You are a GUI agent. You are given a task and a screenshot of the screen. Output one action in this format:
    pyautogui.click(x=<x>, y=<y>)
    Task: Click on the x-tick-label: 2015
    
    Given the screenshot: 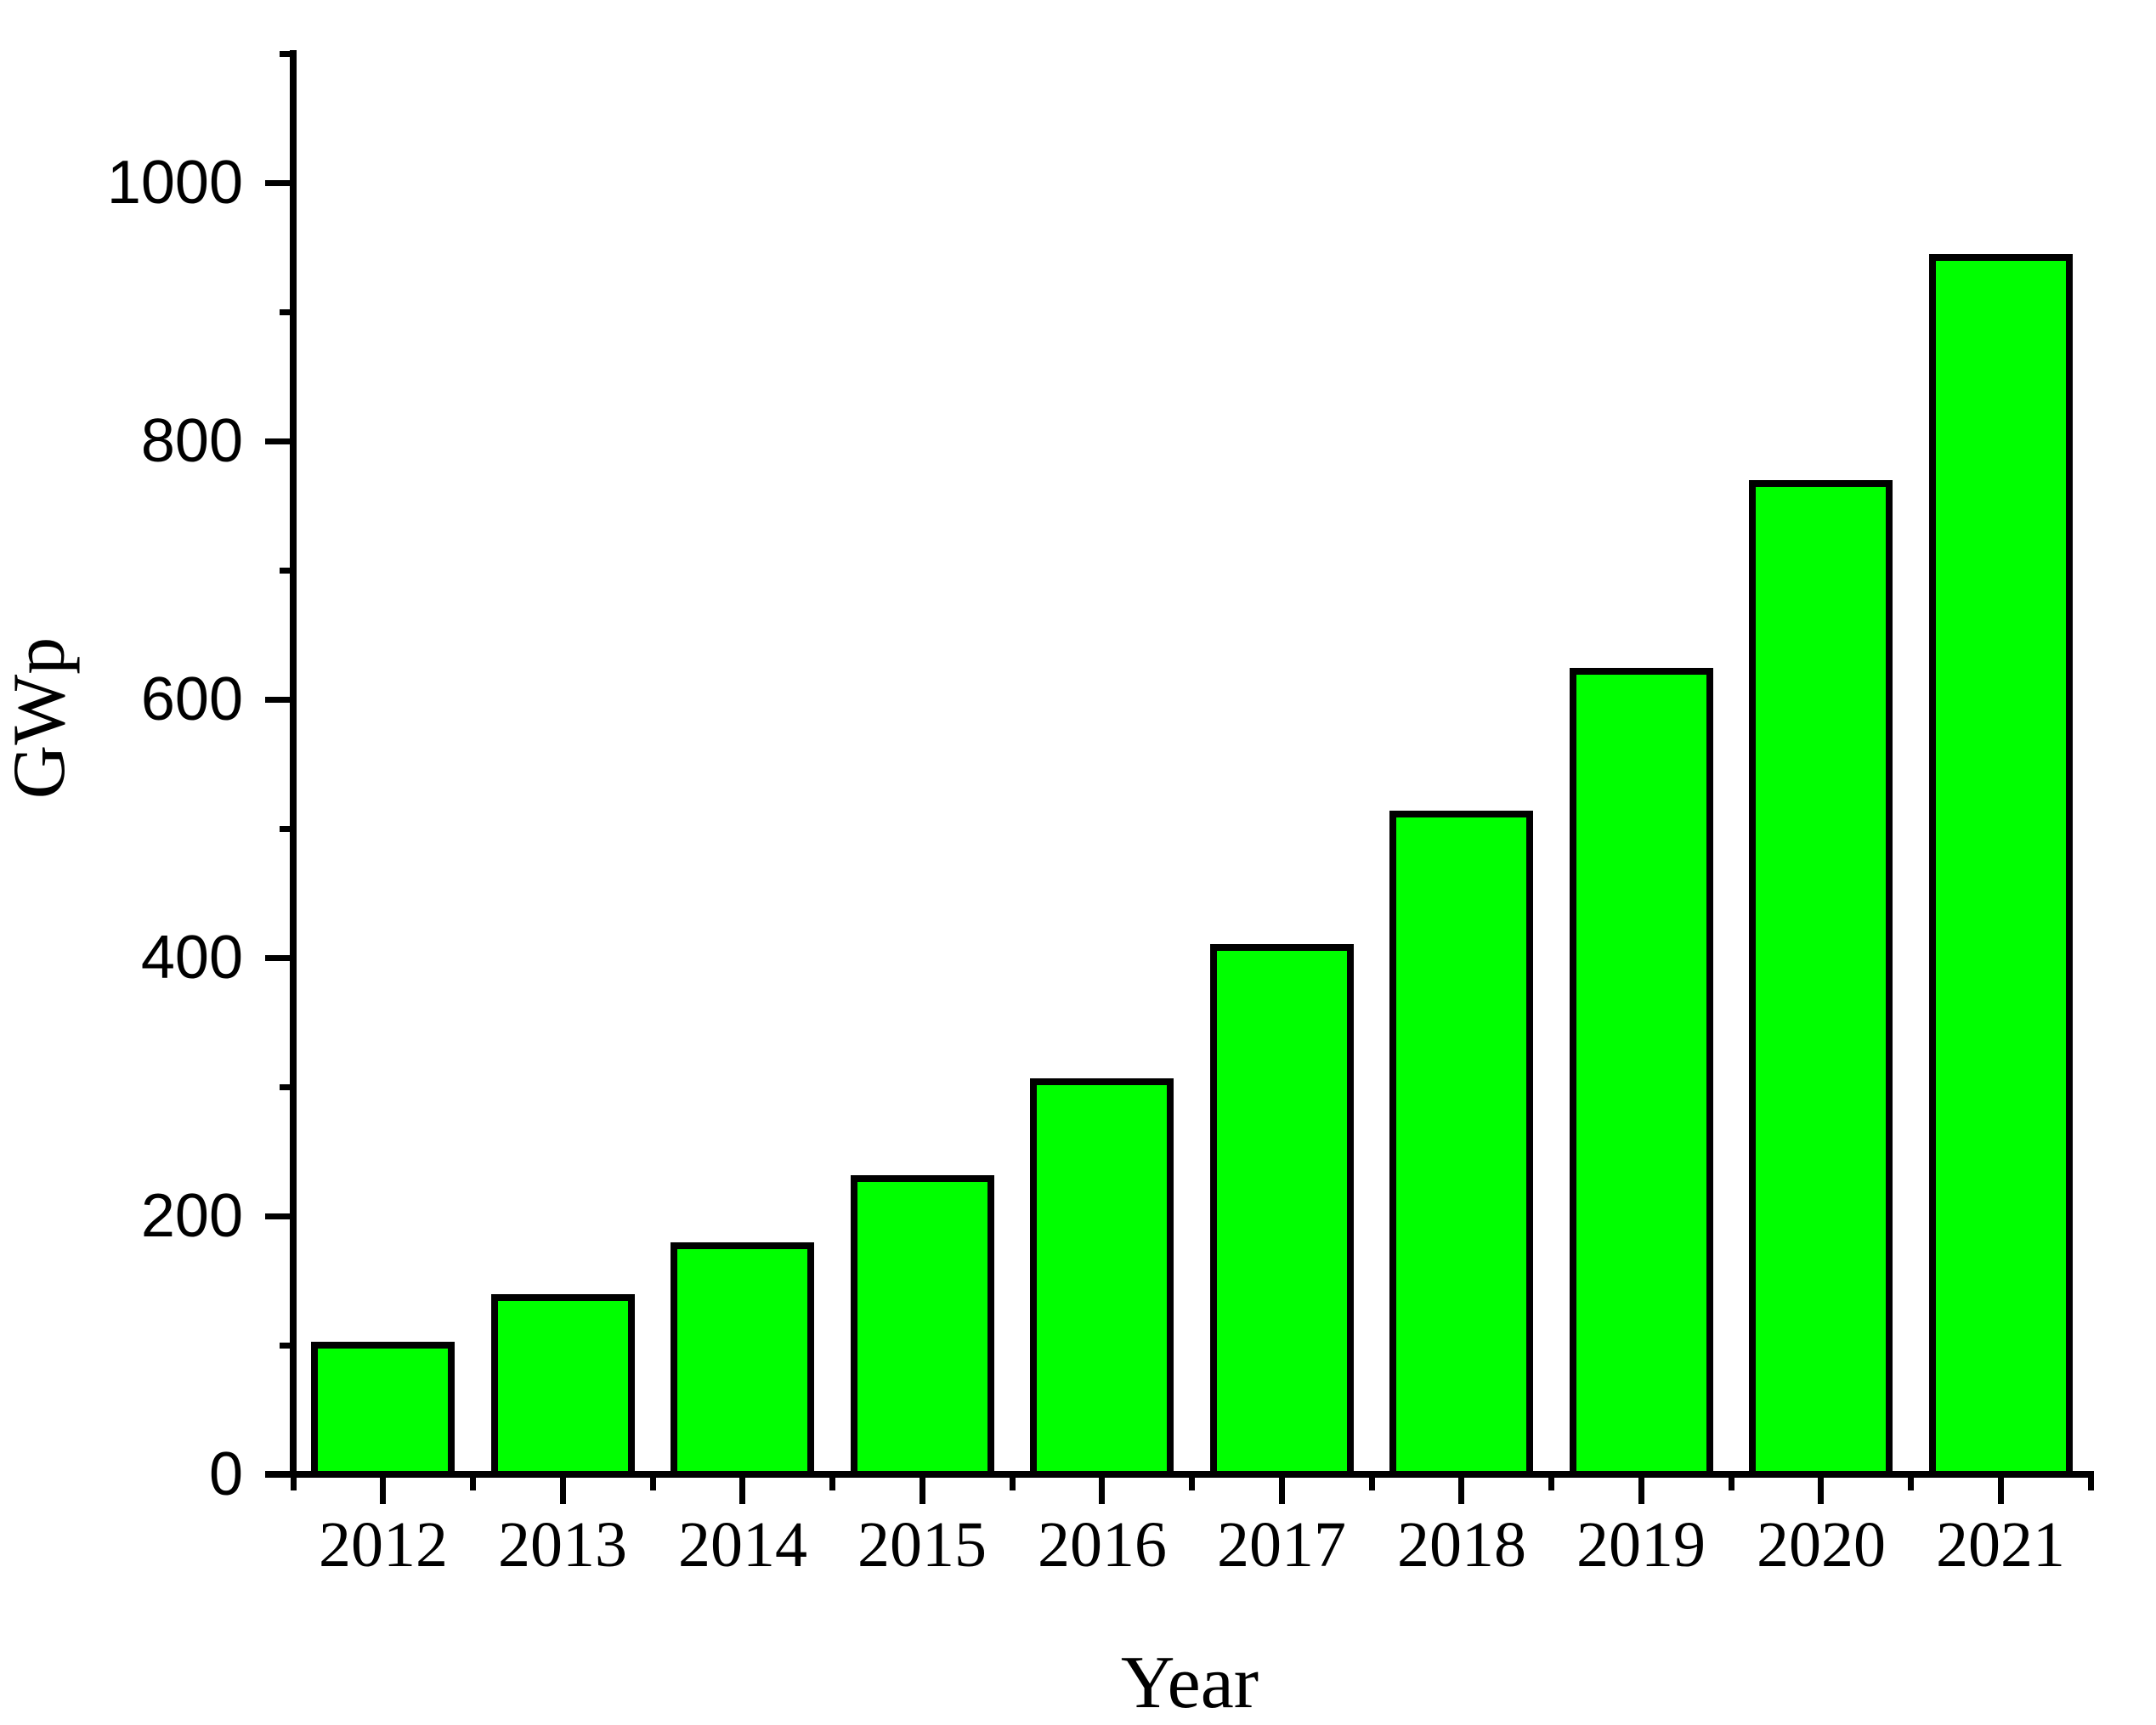 What is the action you would take?
    pyautogui.click(x=922, y=1545)
    